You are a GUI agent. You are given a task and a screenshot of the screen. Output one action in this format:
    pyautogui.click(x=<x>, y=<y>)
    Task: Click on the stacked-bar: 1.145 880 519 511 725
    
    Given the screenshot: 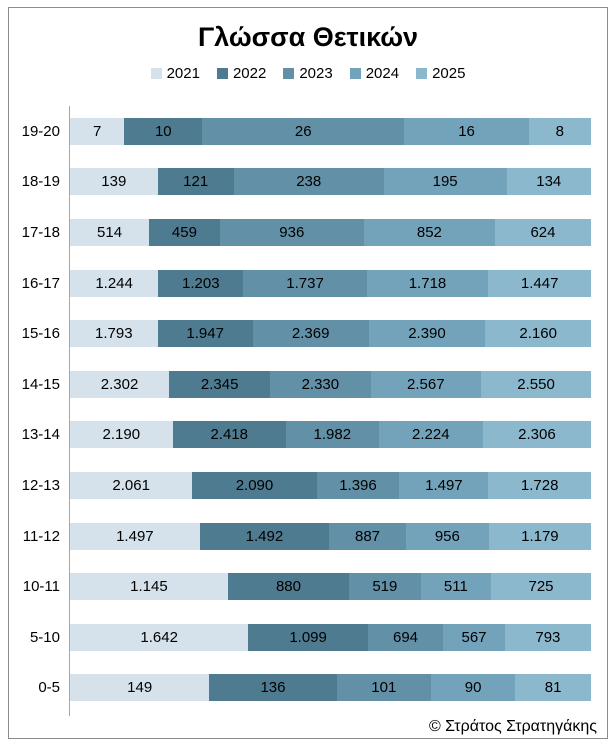 What is the action you would take?
    pyautogui.click(x=330, y=587)
    